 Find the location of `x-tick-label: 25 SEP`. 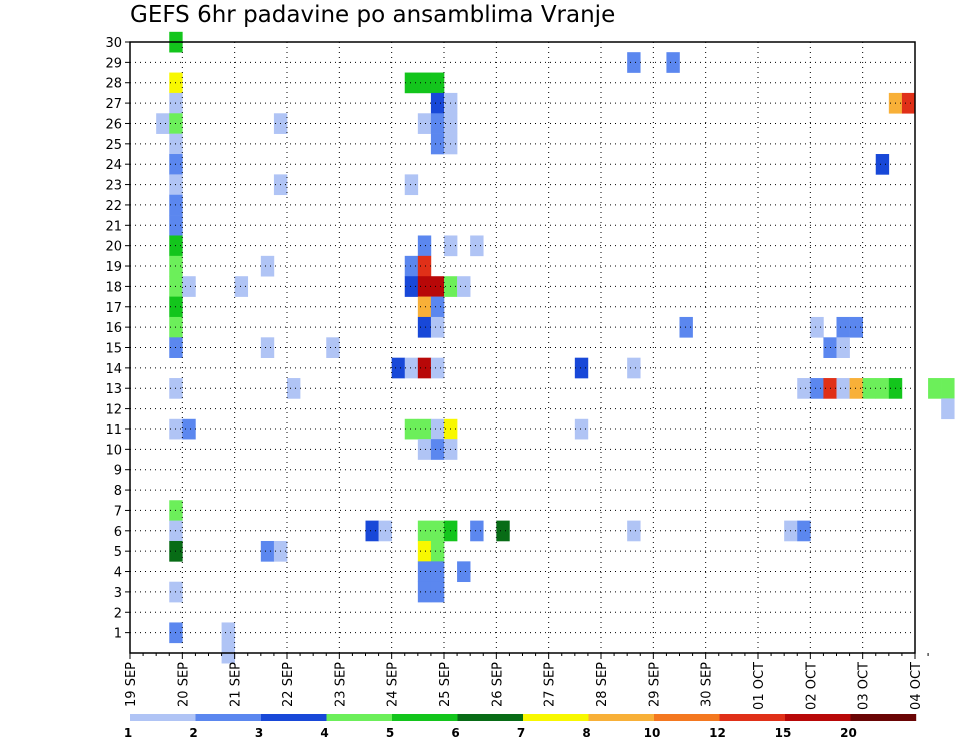

x-tick-label: 25 SEP is located at coordinates (445, 684).